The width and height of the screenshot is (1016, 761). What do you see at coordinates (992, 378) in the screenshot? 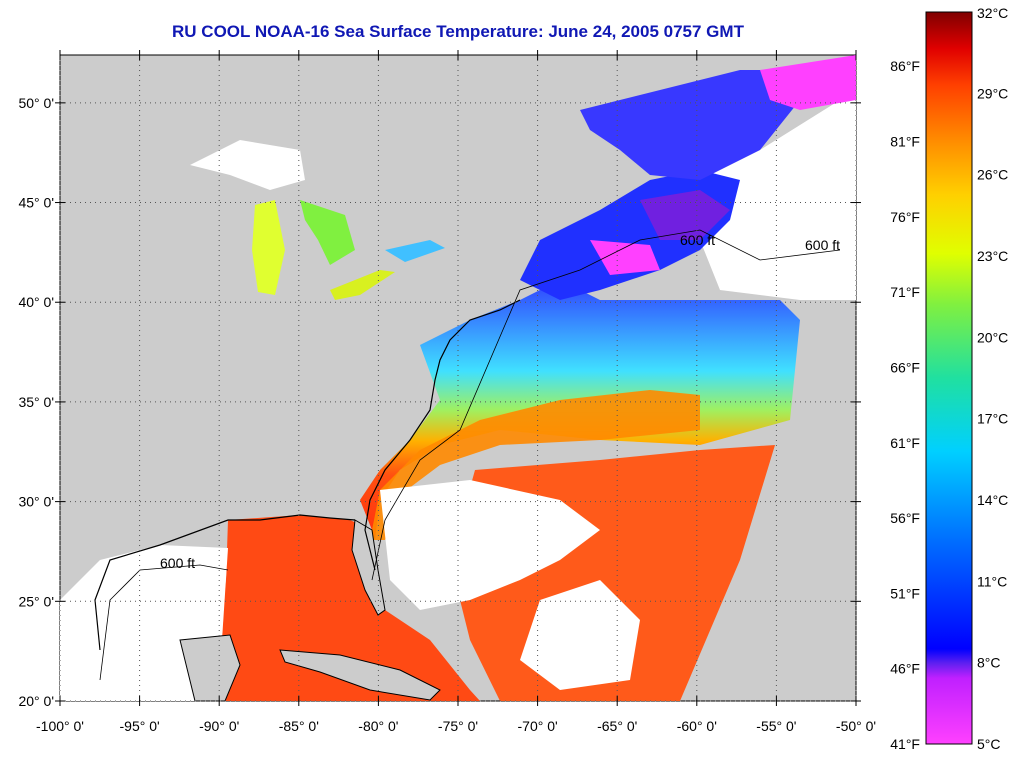
I see `colorbar-celsius-labels: 32°C 29°C 26°C 23°C 20°C 17°C 14°C 11°C 8°C 5°C` at bounding box center [992, 378].